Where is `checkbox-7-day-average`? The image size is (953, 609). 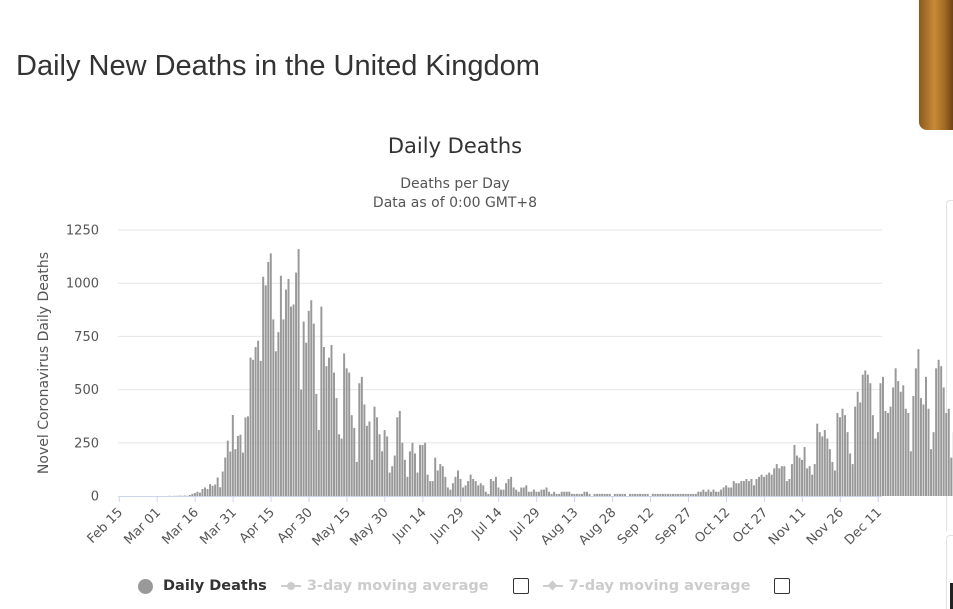 checkbox-7-day-average is located at coordinates (782, 586).